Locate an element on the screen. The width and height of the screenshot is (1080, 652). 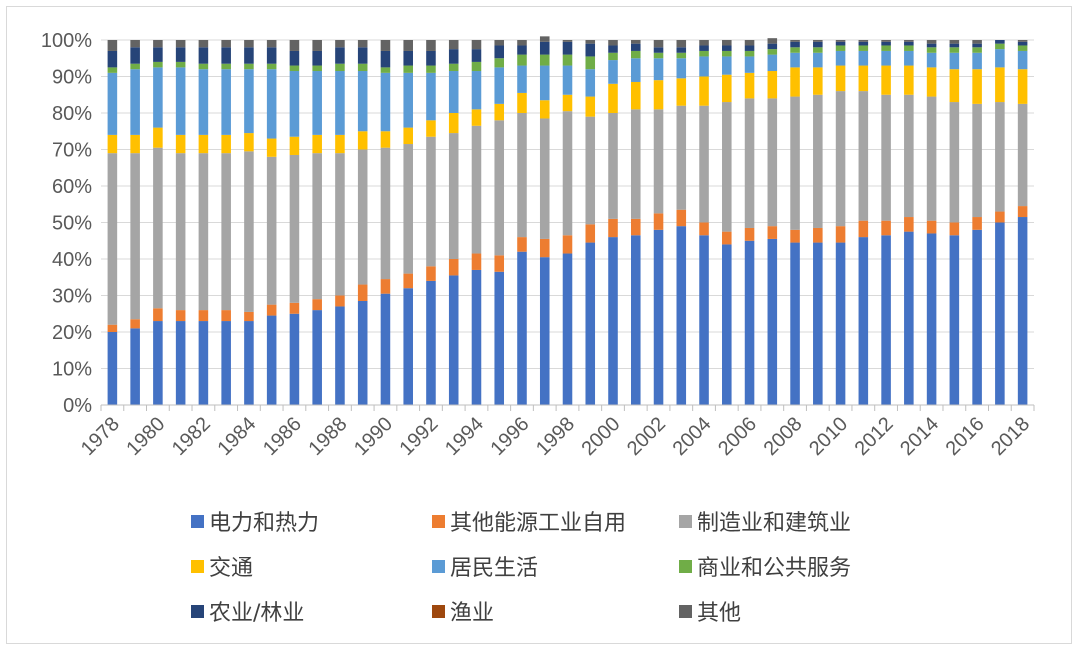
x-tick-label: 2008 is located at coordinates (783, 436).